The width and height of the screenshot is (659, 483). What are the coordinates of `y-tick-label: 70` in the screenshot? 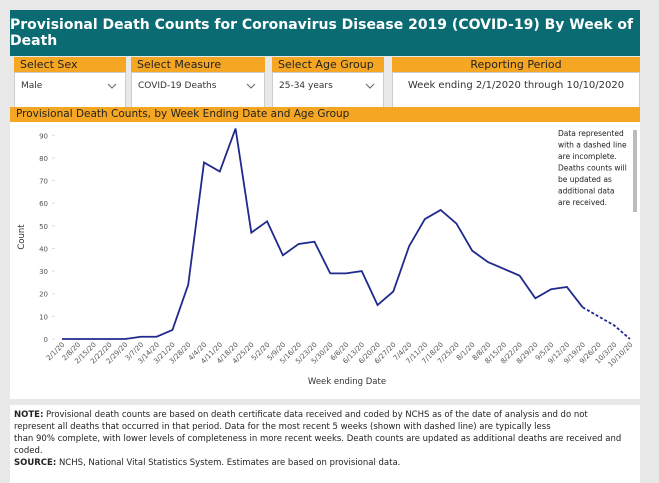 It's located at (43, 182).